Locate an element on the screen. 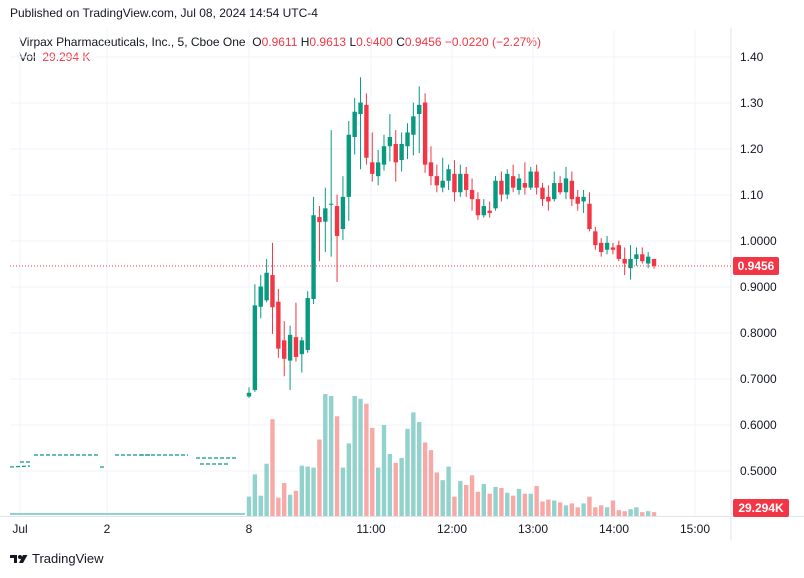 This screenshot has width=804, height=578. x-tick-label: 15:00 is located at coordinates (695, 529).